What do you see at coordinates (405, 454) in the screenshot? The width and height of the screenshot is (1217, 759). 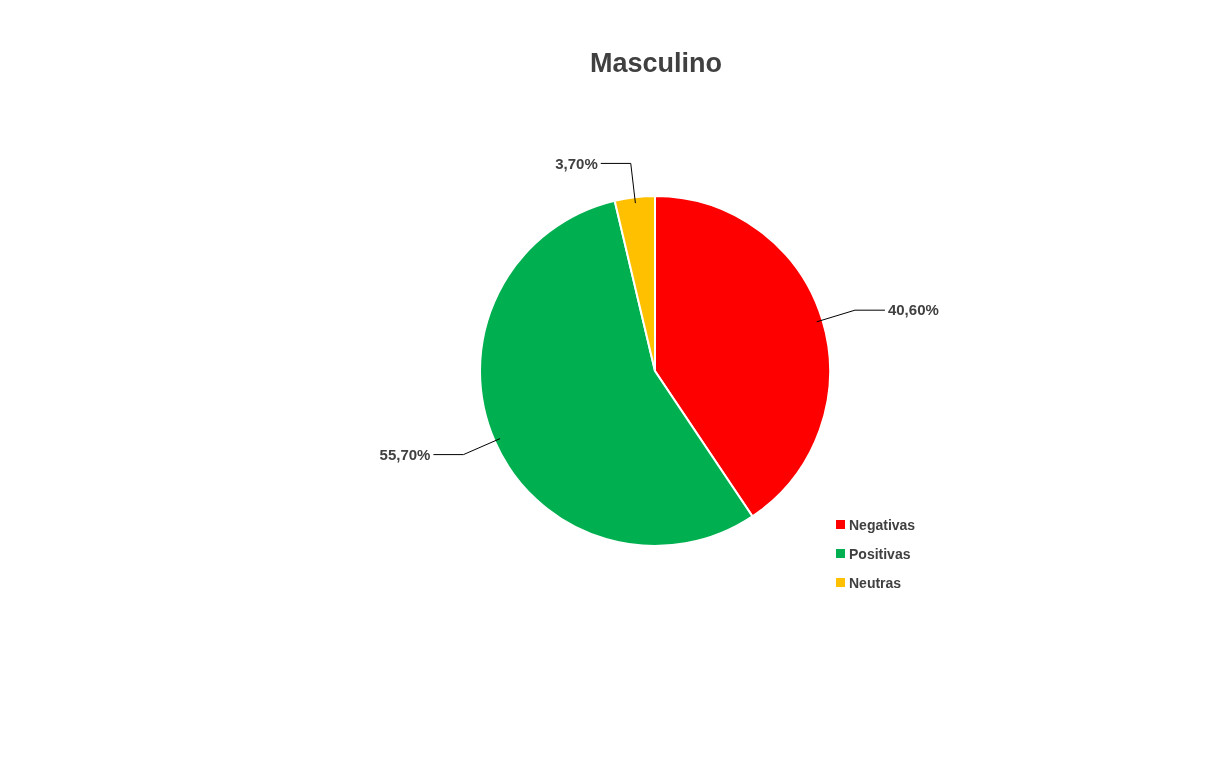 I see `data-label: 55,70%` at bounding box center [405, 454].